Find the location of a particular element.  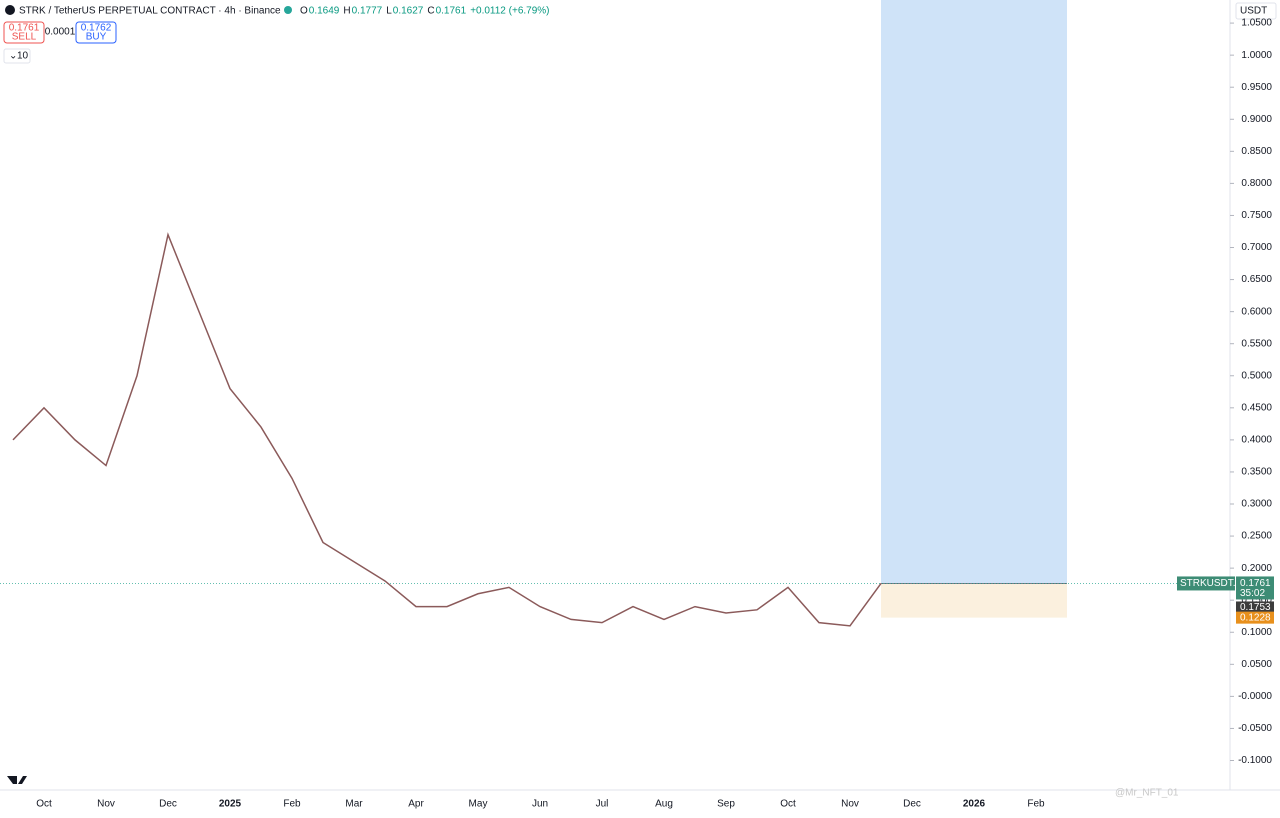

x-tick-label: Mar is located at coordinates (354, 804).